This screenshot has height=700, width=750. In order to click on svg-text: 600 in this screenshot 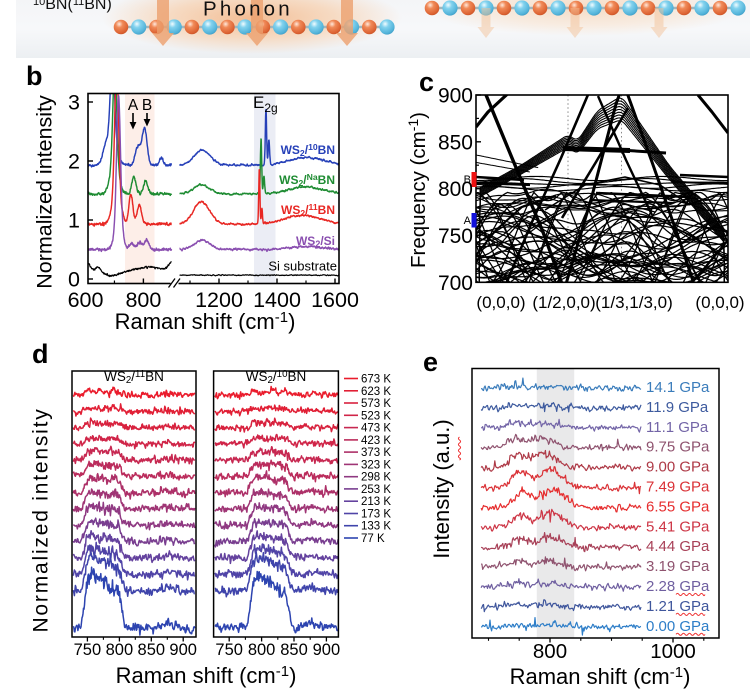, I will do `click(86, 300)`.